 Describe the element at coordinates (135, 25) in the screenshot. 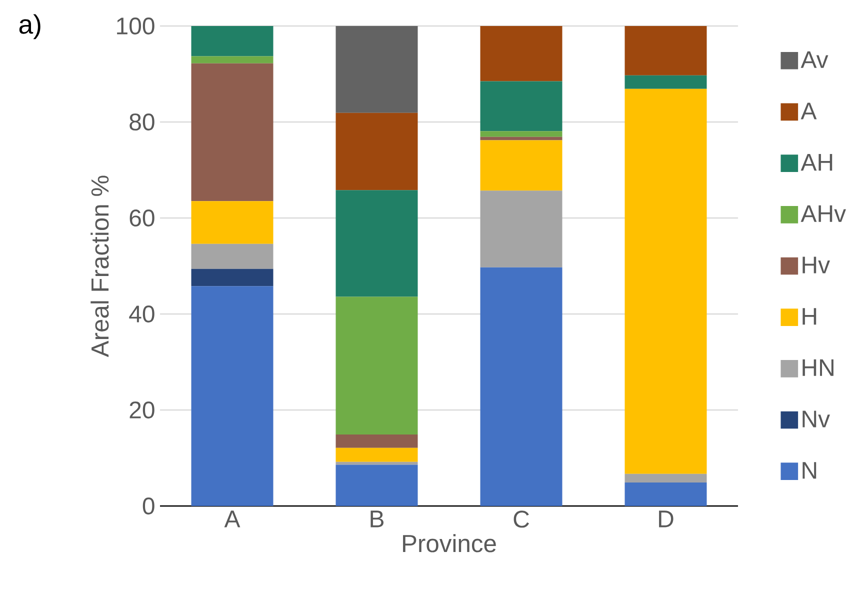

I see `y-tick-label: 100` at that location.